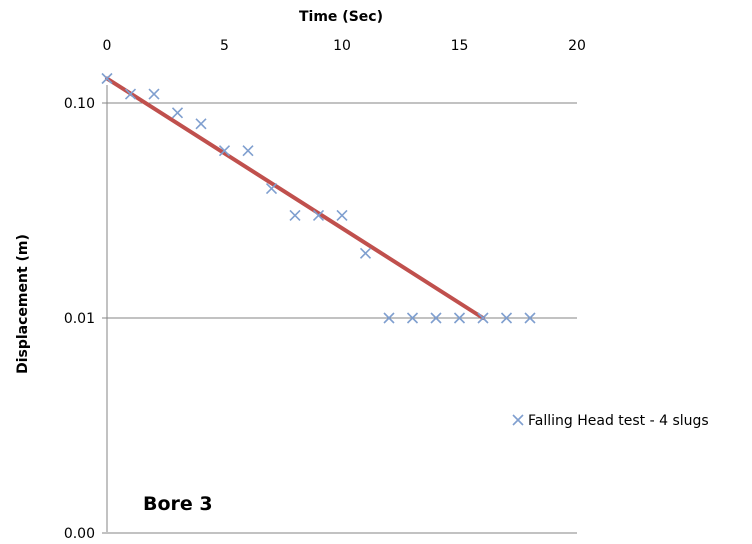  I want to click on chart-annotation: Bore 3, so click(178, 504).